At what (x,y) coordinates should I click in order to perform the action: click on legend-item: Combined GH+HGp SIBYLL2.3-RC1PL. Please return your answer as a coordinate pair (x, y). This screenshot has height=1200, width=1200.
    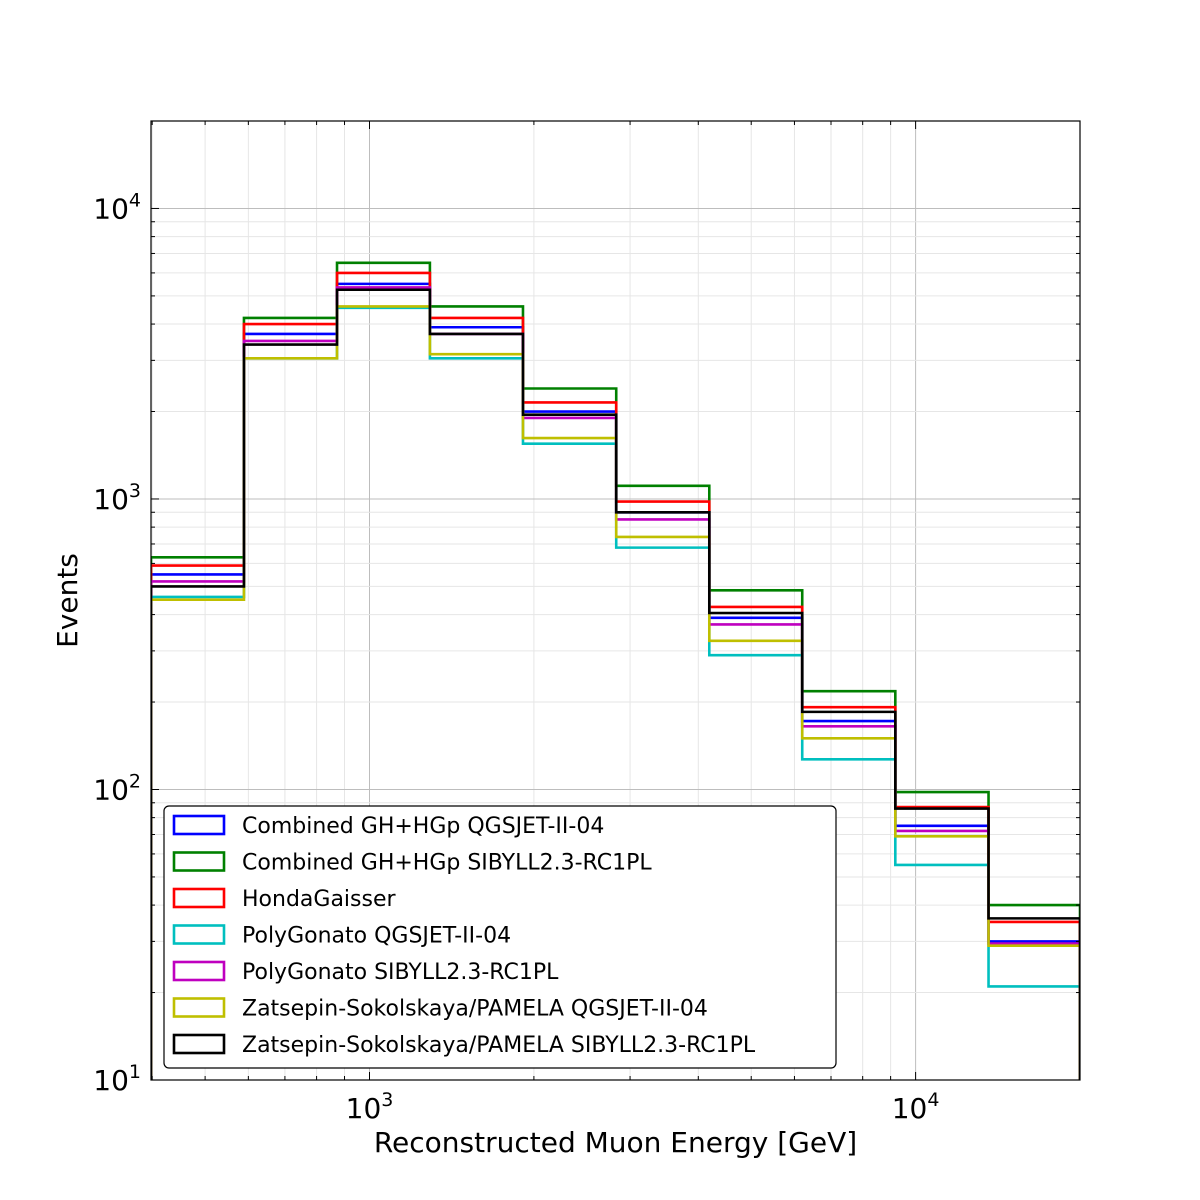
    Looking at the image, I should click on (412, 863).